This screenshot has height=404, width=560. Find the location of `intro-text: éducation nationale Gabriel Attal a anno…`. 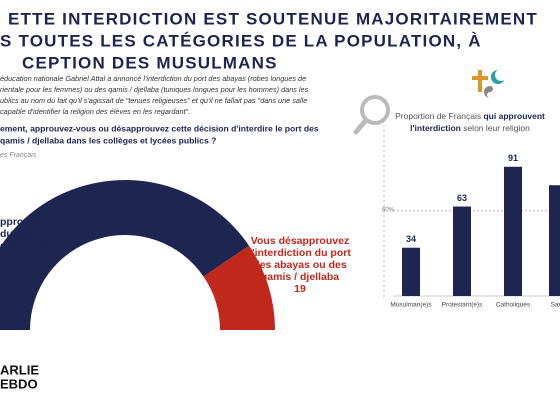

intro-text: éducation nationale Gabriel Attal a anno… is located at coordinates (153, 78).